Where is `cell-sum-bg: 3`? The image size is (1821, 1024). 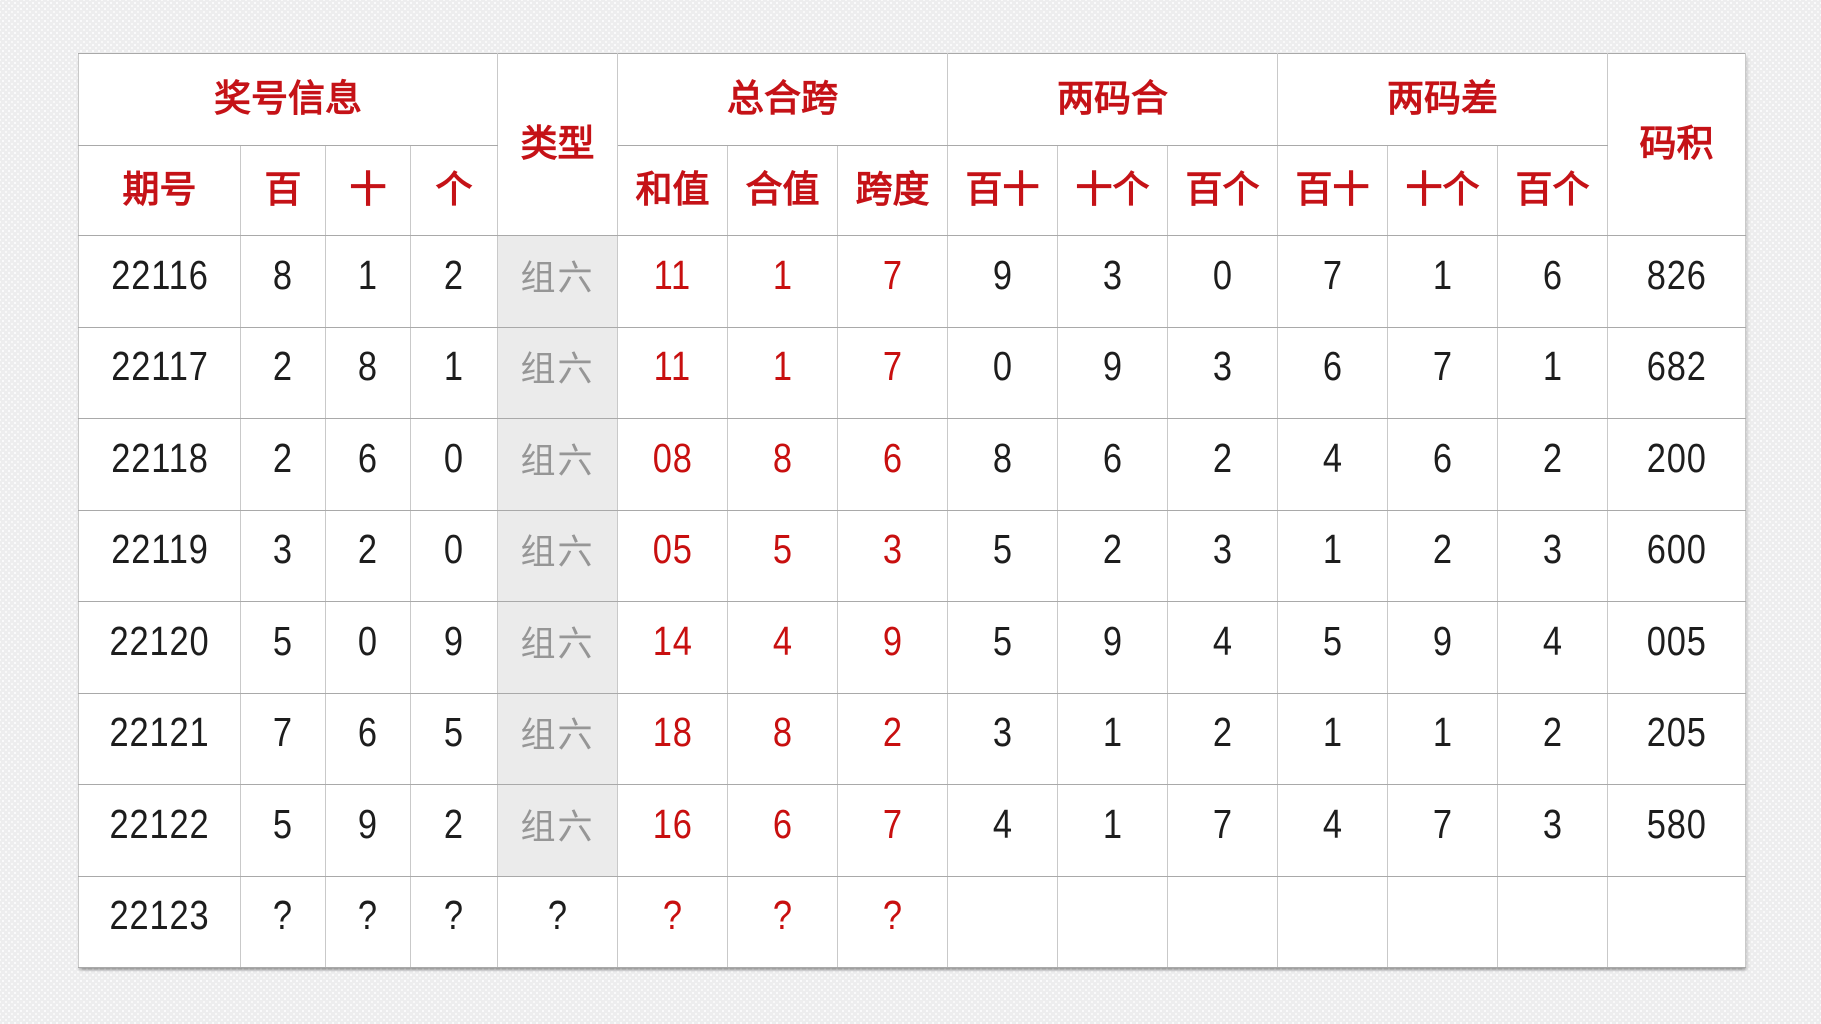
cell-sum-bg: 3 is located at coordinates (1223, 555).